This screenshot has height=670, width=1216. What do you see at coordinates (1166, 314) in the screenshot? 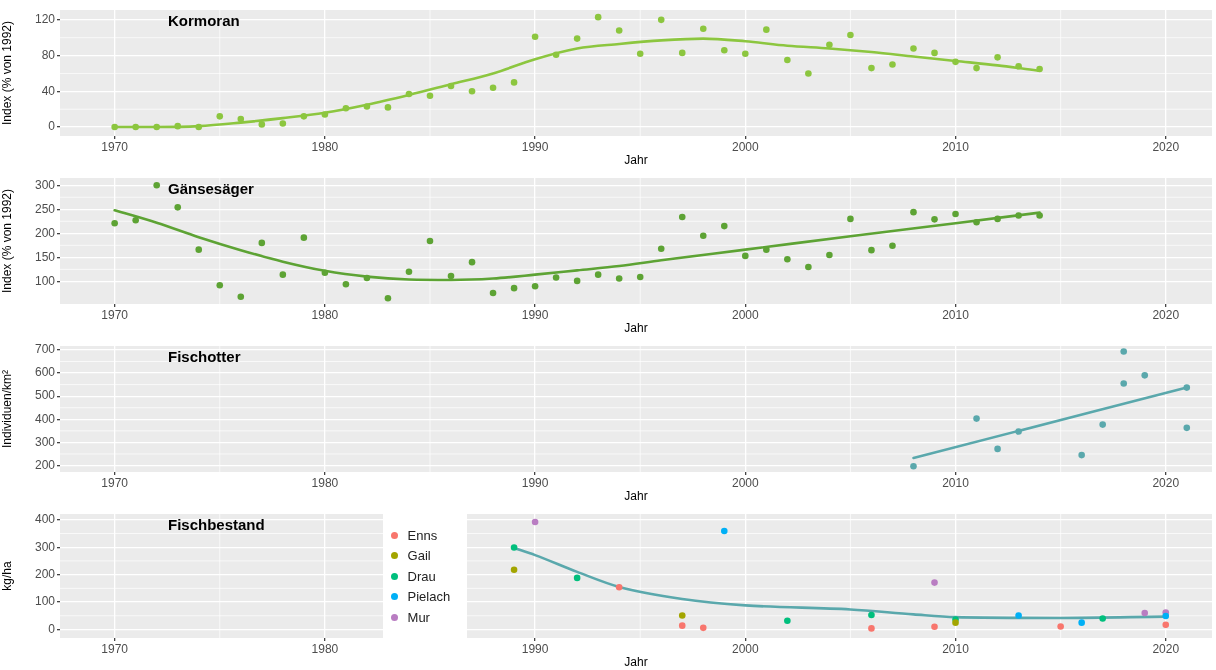
I see `x-tick-label: 2020` at bounding box center [1166, 314].